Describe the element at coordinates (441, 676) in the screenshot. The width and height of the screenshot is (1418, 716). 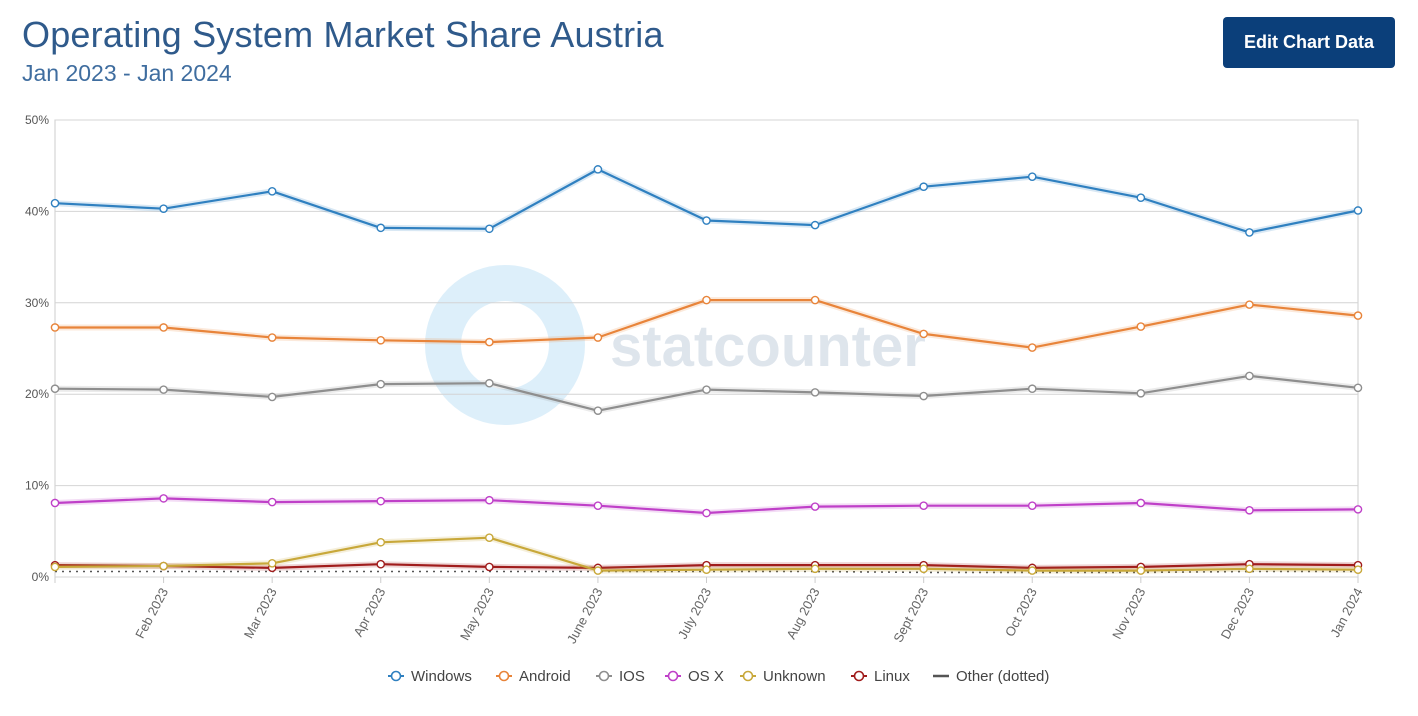
I see `legend-label: Windows` at that location.